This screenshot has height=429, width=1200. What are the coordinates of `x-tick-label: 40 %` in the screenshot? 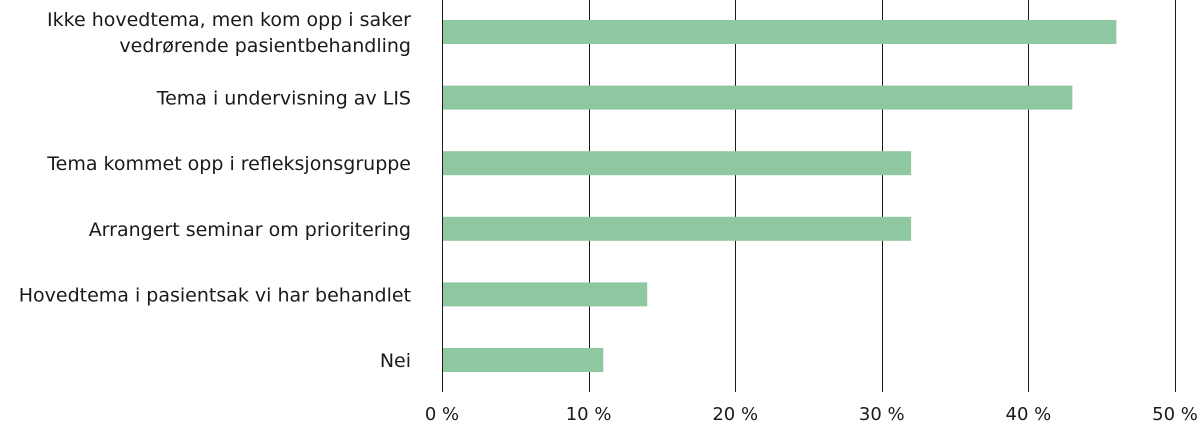 It's located at (1029, 414).